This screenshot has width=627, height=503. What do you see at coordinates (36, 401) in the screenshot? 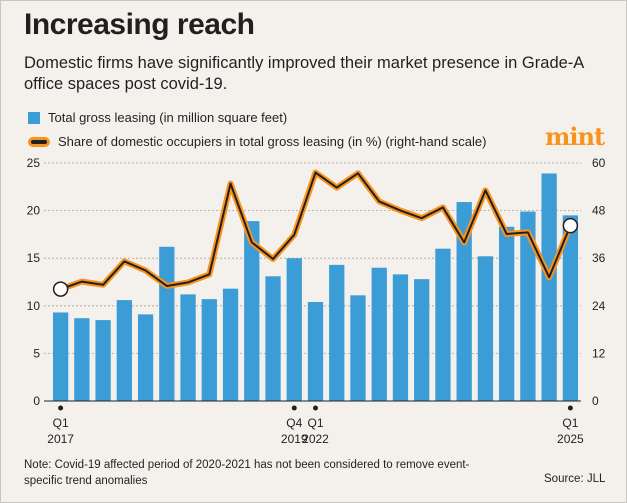
I see `y-left-tick-label: 0` at bounding box center [36, 401].